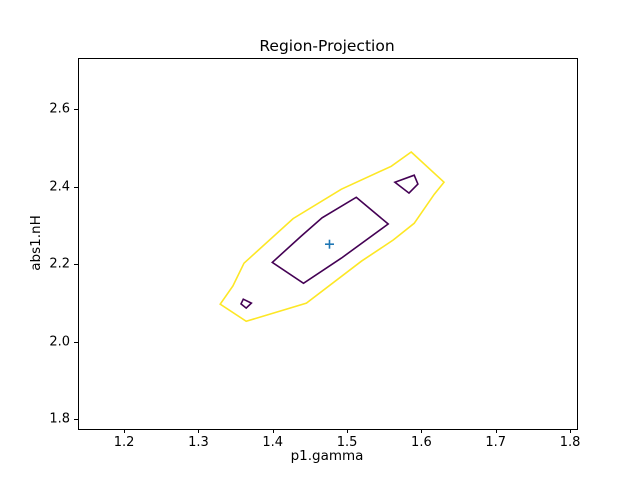 The image size is (640, 480). Describe the element at coordinates (59, 109) in the screenshot. I see `y-tick-label: 2.6` at that location.